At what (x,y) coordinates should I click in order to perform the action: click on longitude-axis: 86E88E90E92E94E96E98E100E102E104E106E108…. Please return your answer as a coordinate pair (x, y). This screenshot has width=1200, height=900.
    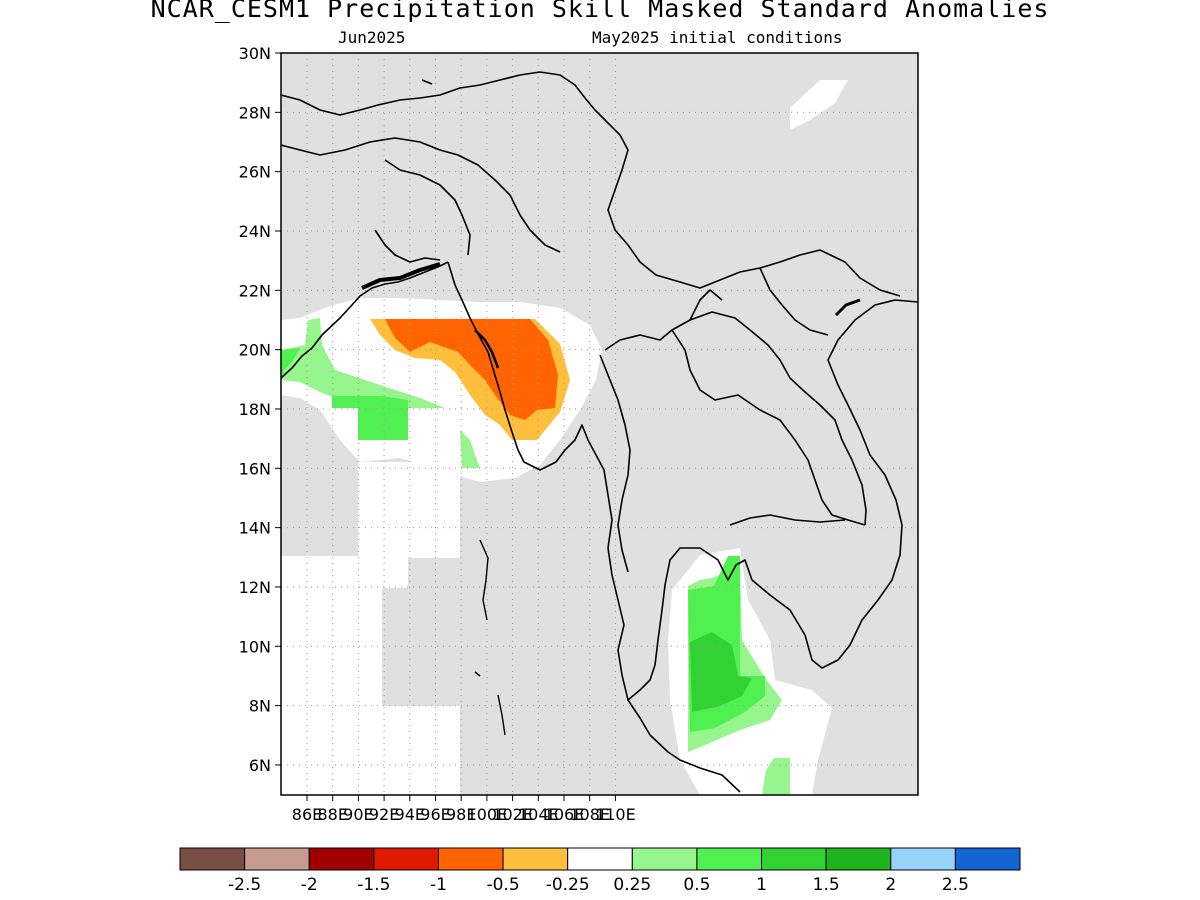
    Looking at the image, I should click on (464, 809).